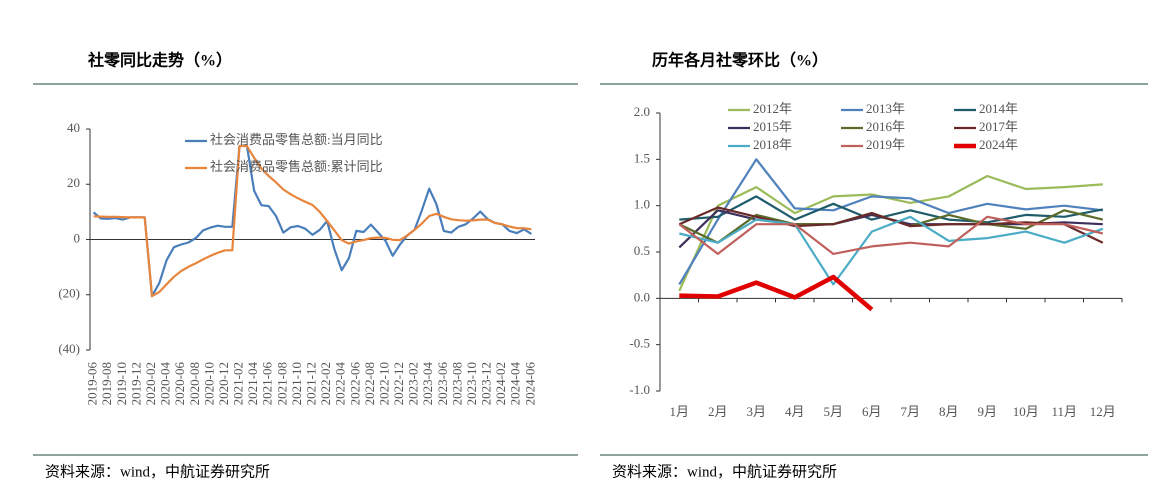 The image size is (1155, 504). I want to click on x-tick-label: 2019-10, so click(121, 383).